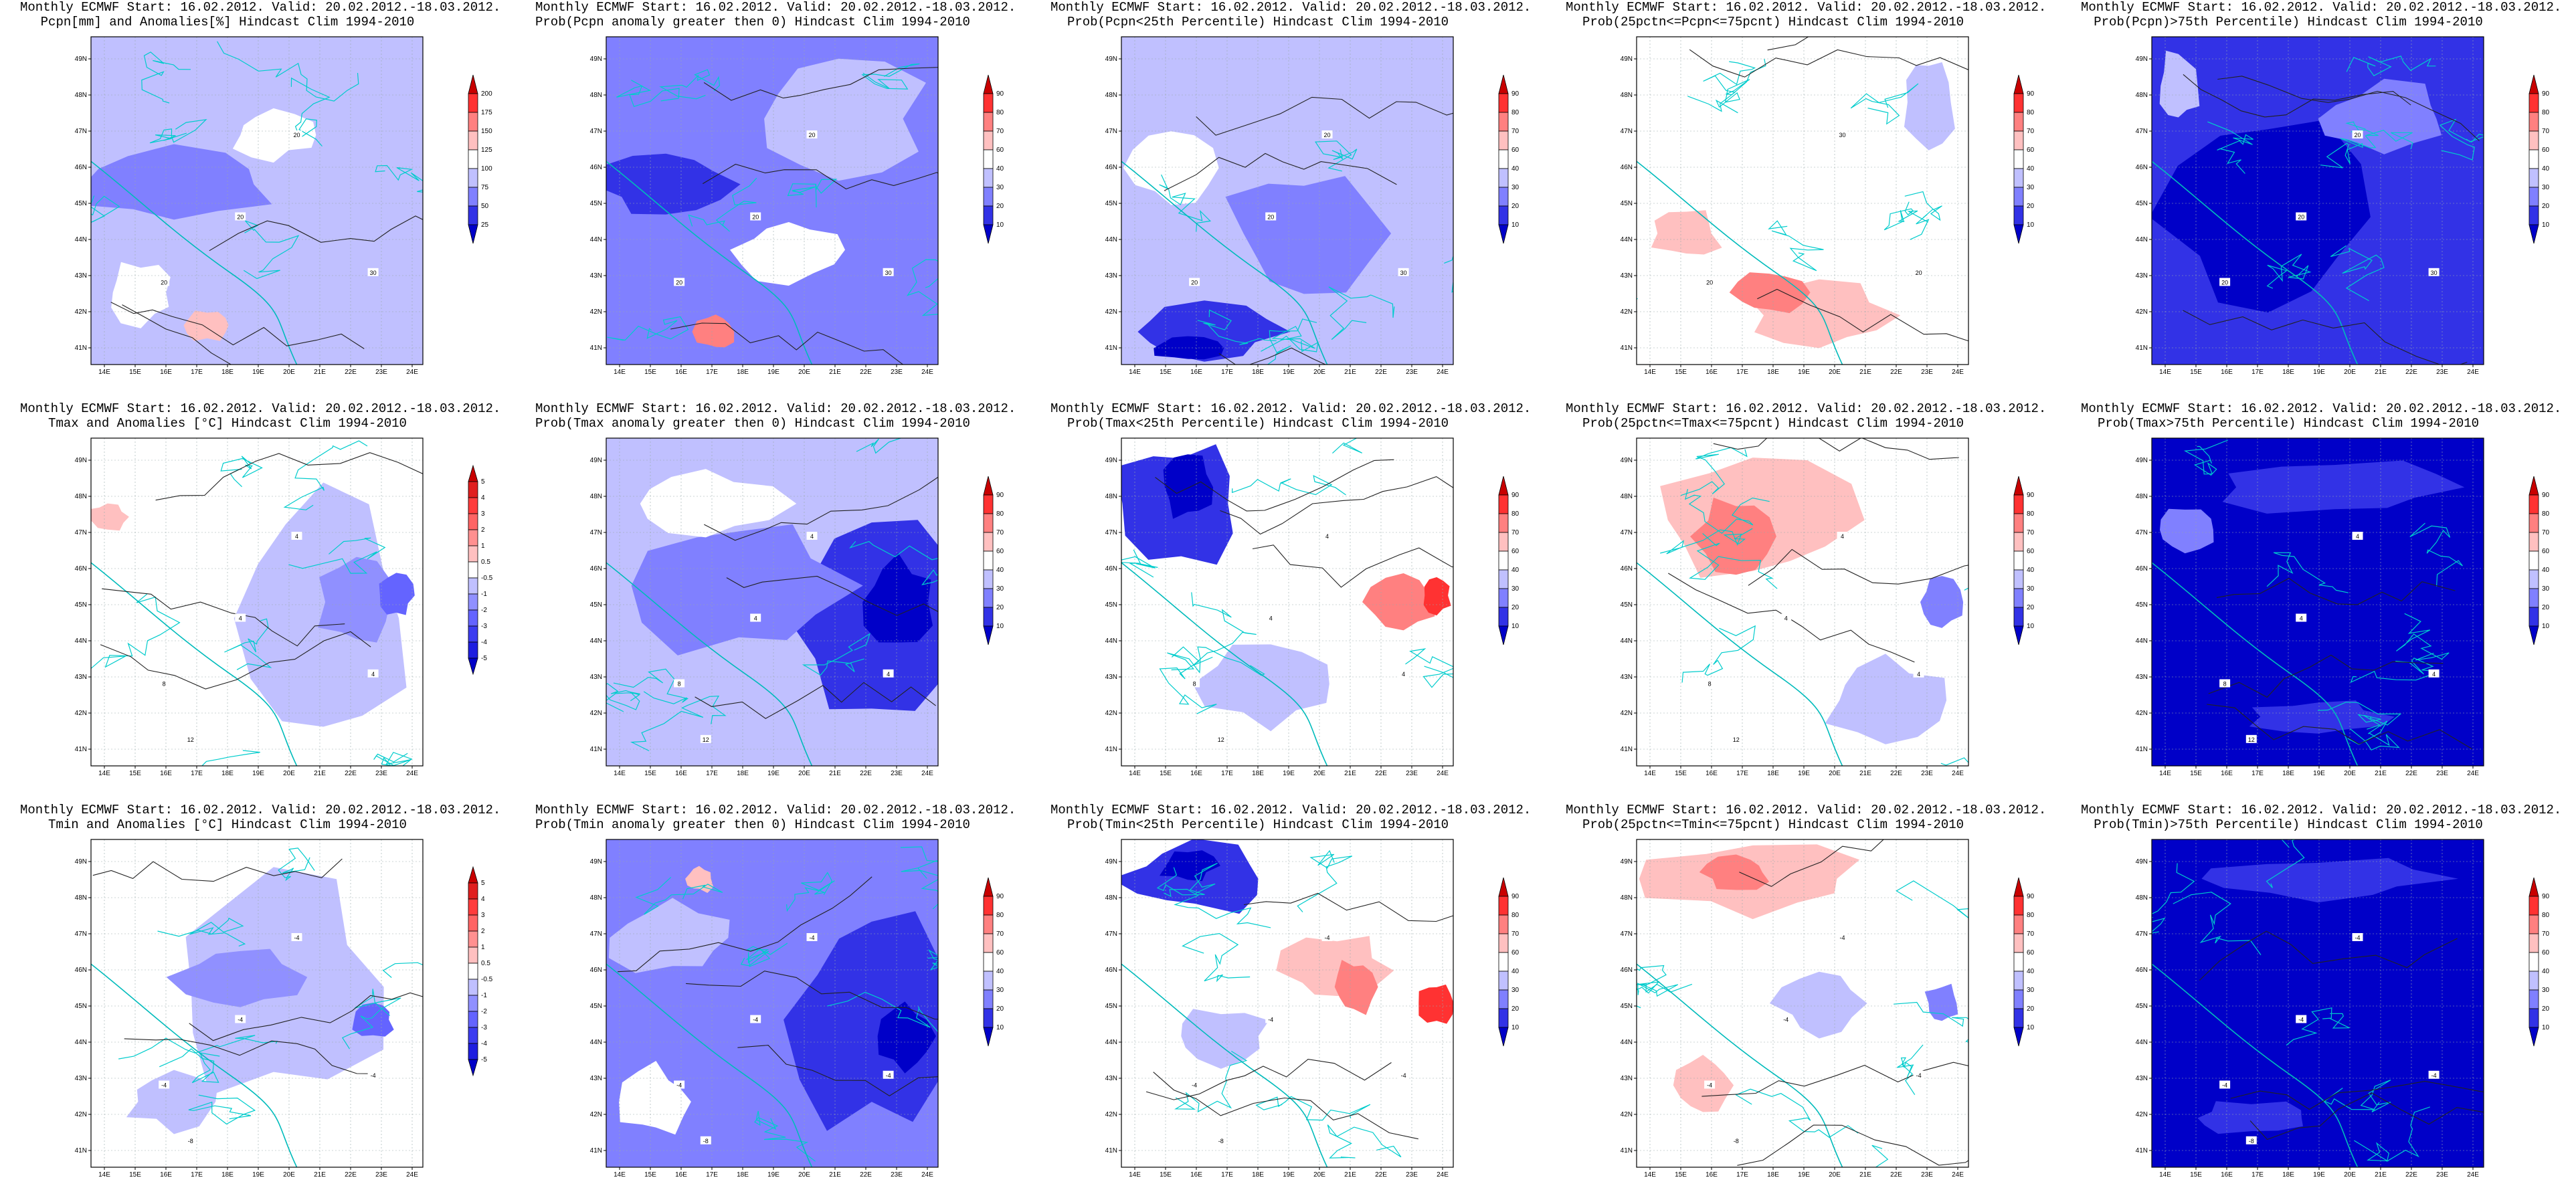 This screenshot has width=2576, height=1204. What do you see at coordinates (2546, 953) in the screenshot?
I see `colorbar-level-label: 60` at bounding box center [2546, 953].